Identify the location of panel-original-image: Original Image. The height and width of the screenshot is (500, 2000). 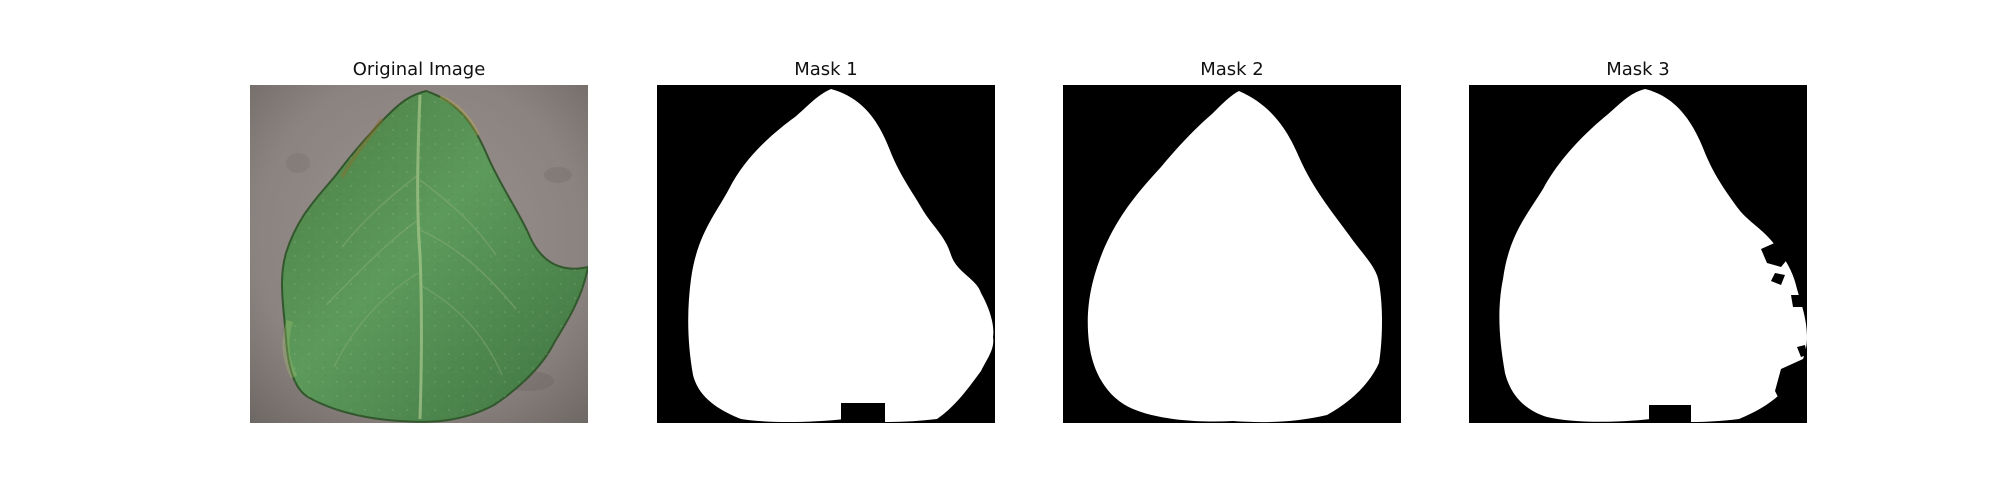
(419, 241).